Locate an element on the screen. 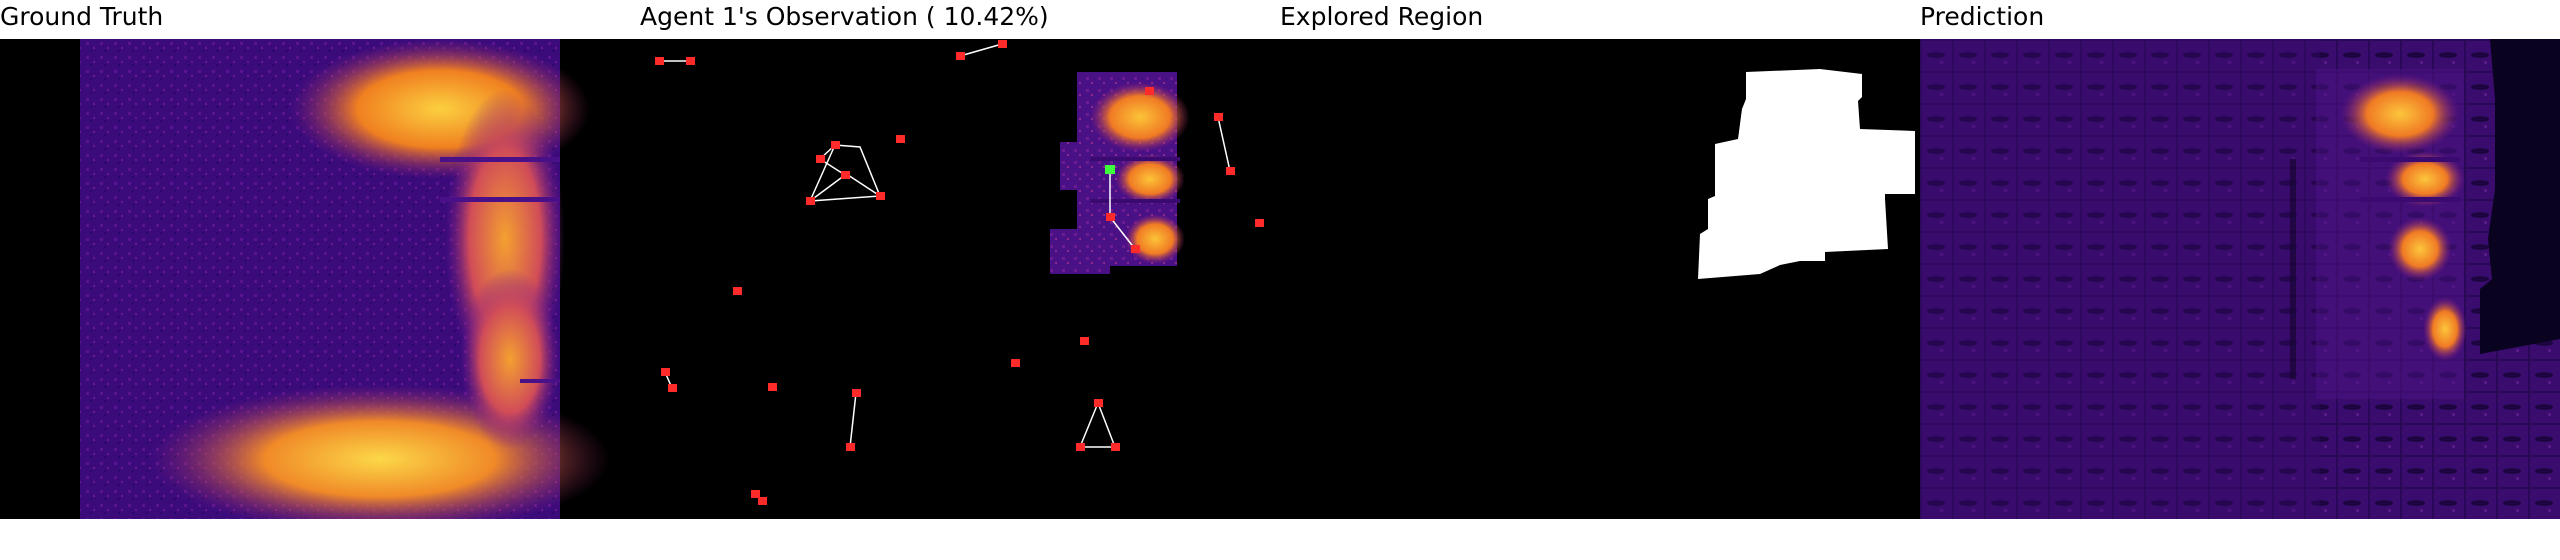  observation-title: Agent 1's Observation ( 10.42%) is located at coordinates (844, 16).